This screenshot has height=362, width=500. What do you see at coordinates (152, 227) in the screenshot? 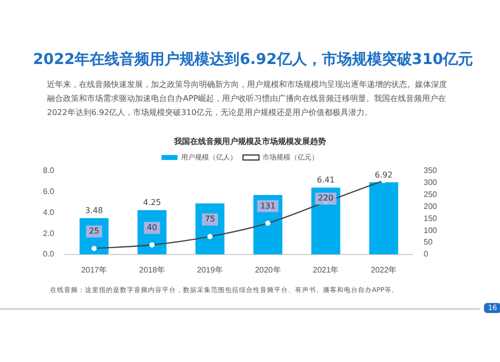
I see `data-label: 40` at bounding box center [152, 227].